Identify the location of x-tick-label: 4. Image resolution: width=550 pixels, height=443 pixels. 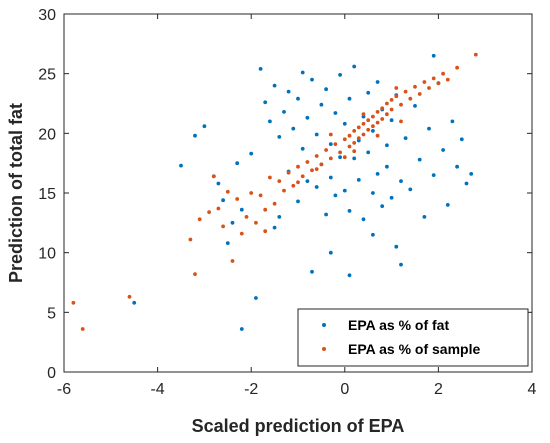
(532, 389).